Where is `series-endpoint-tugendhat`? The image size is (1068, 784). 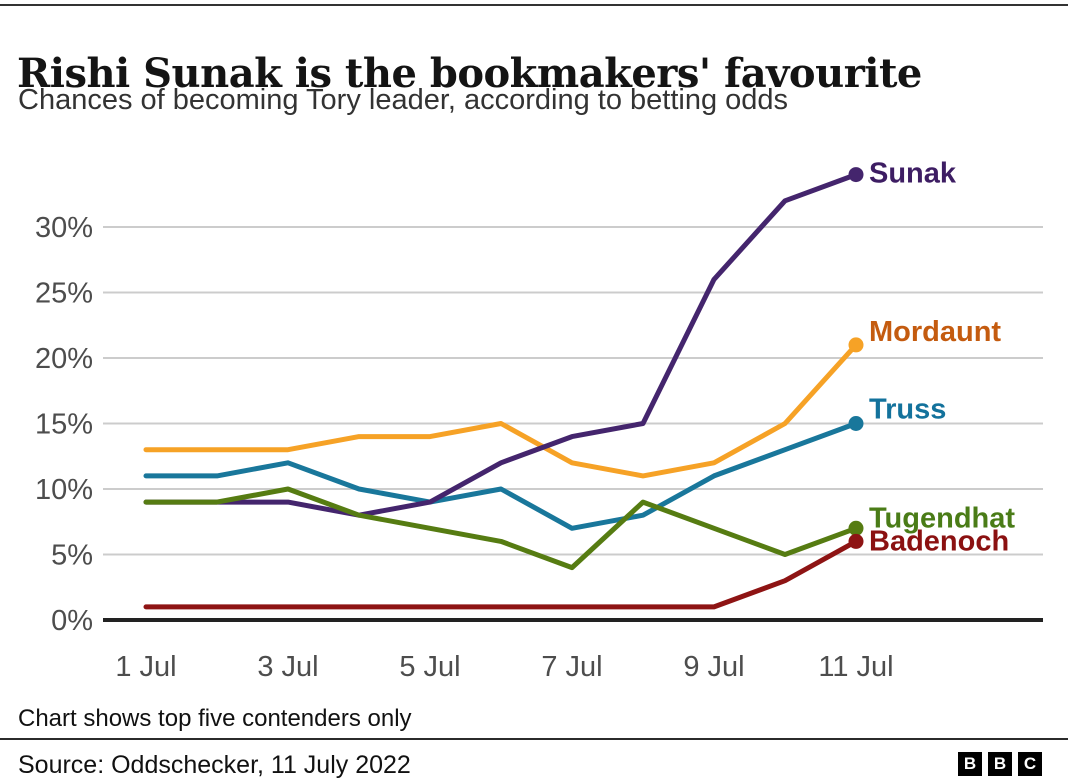 series-endpoint-tugendhat is located at coordinates (856, 528).